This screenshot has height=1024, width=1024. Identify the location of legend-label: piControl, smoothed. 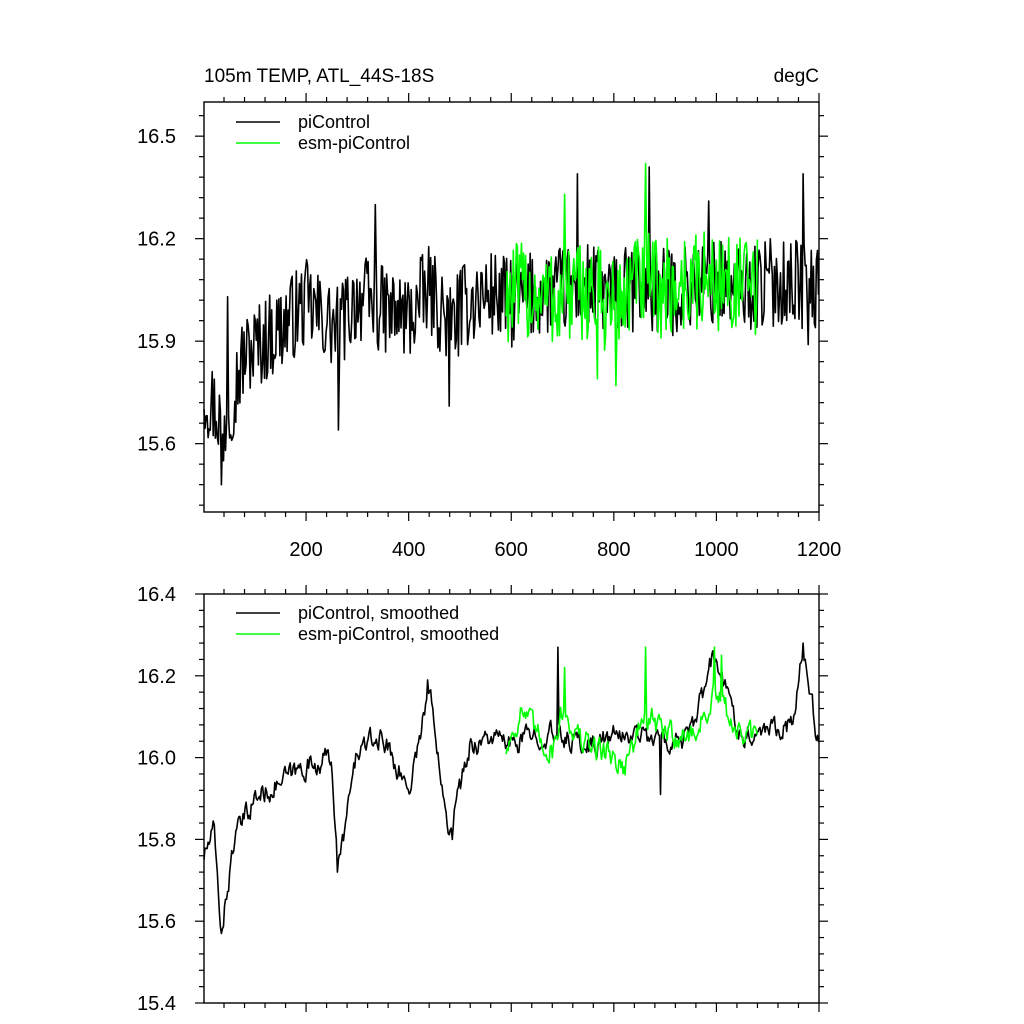
(378, 613).